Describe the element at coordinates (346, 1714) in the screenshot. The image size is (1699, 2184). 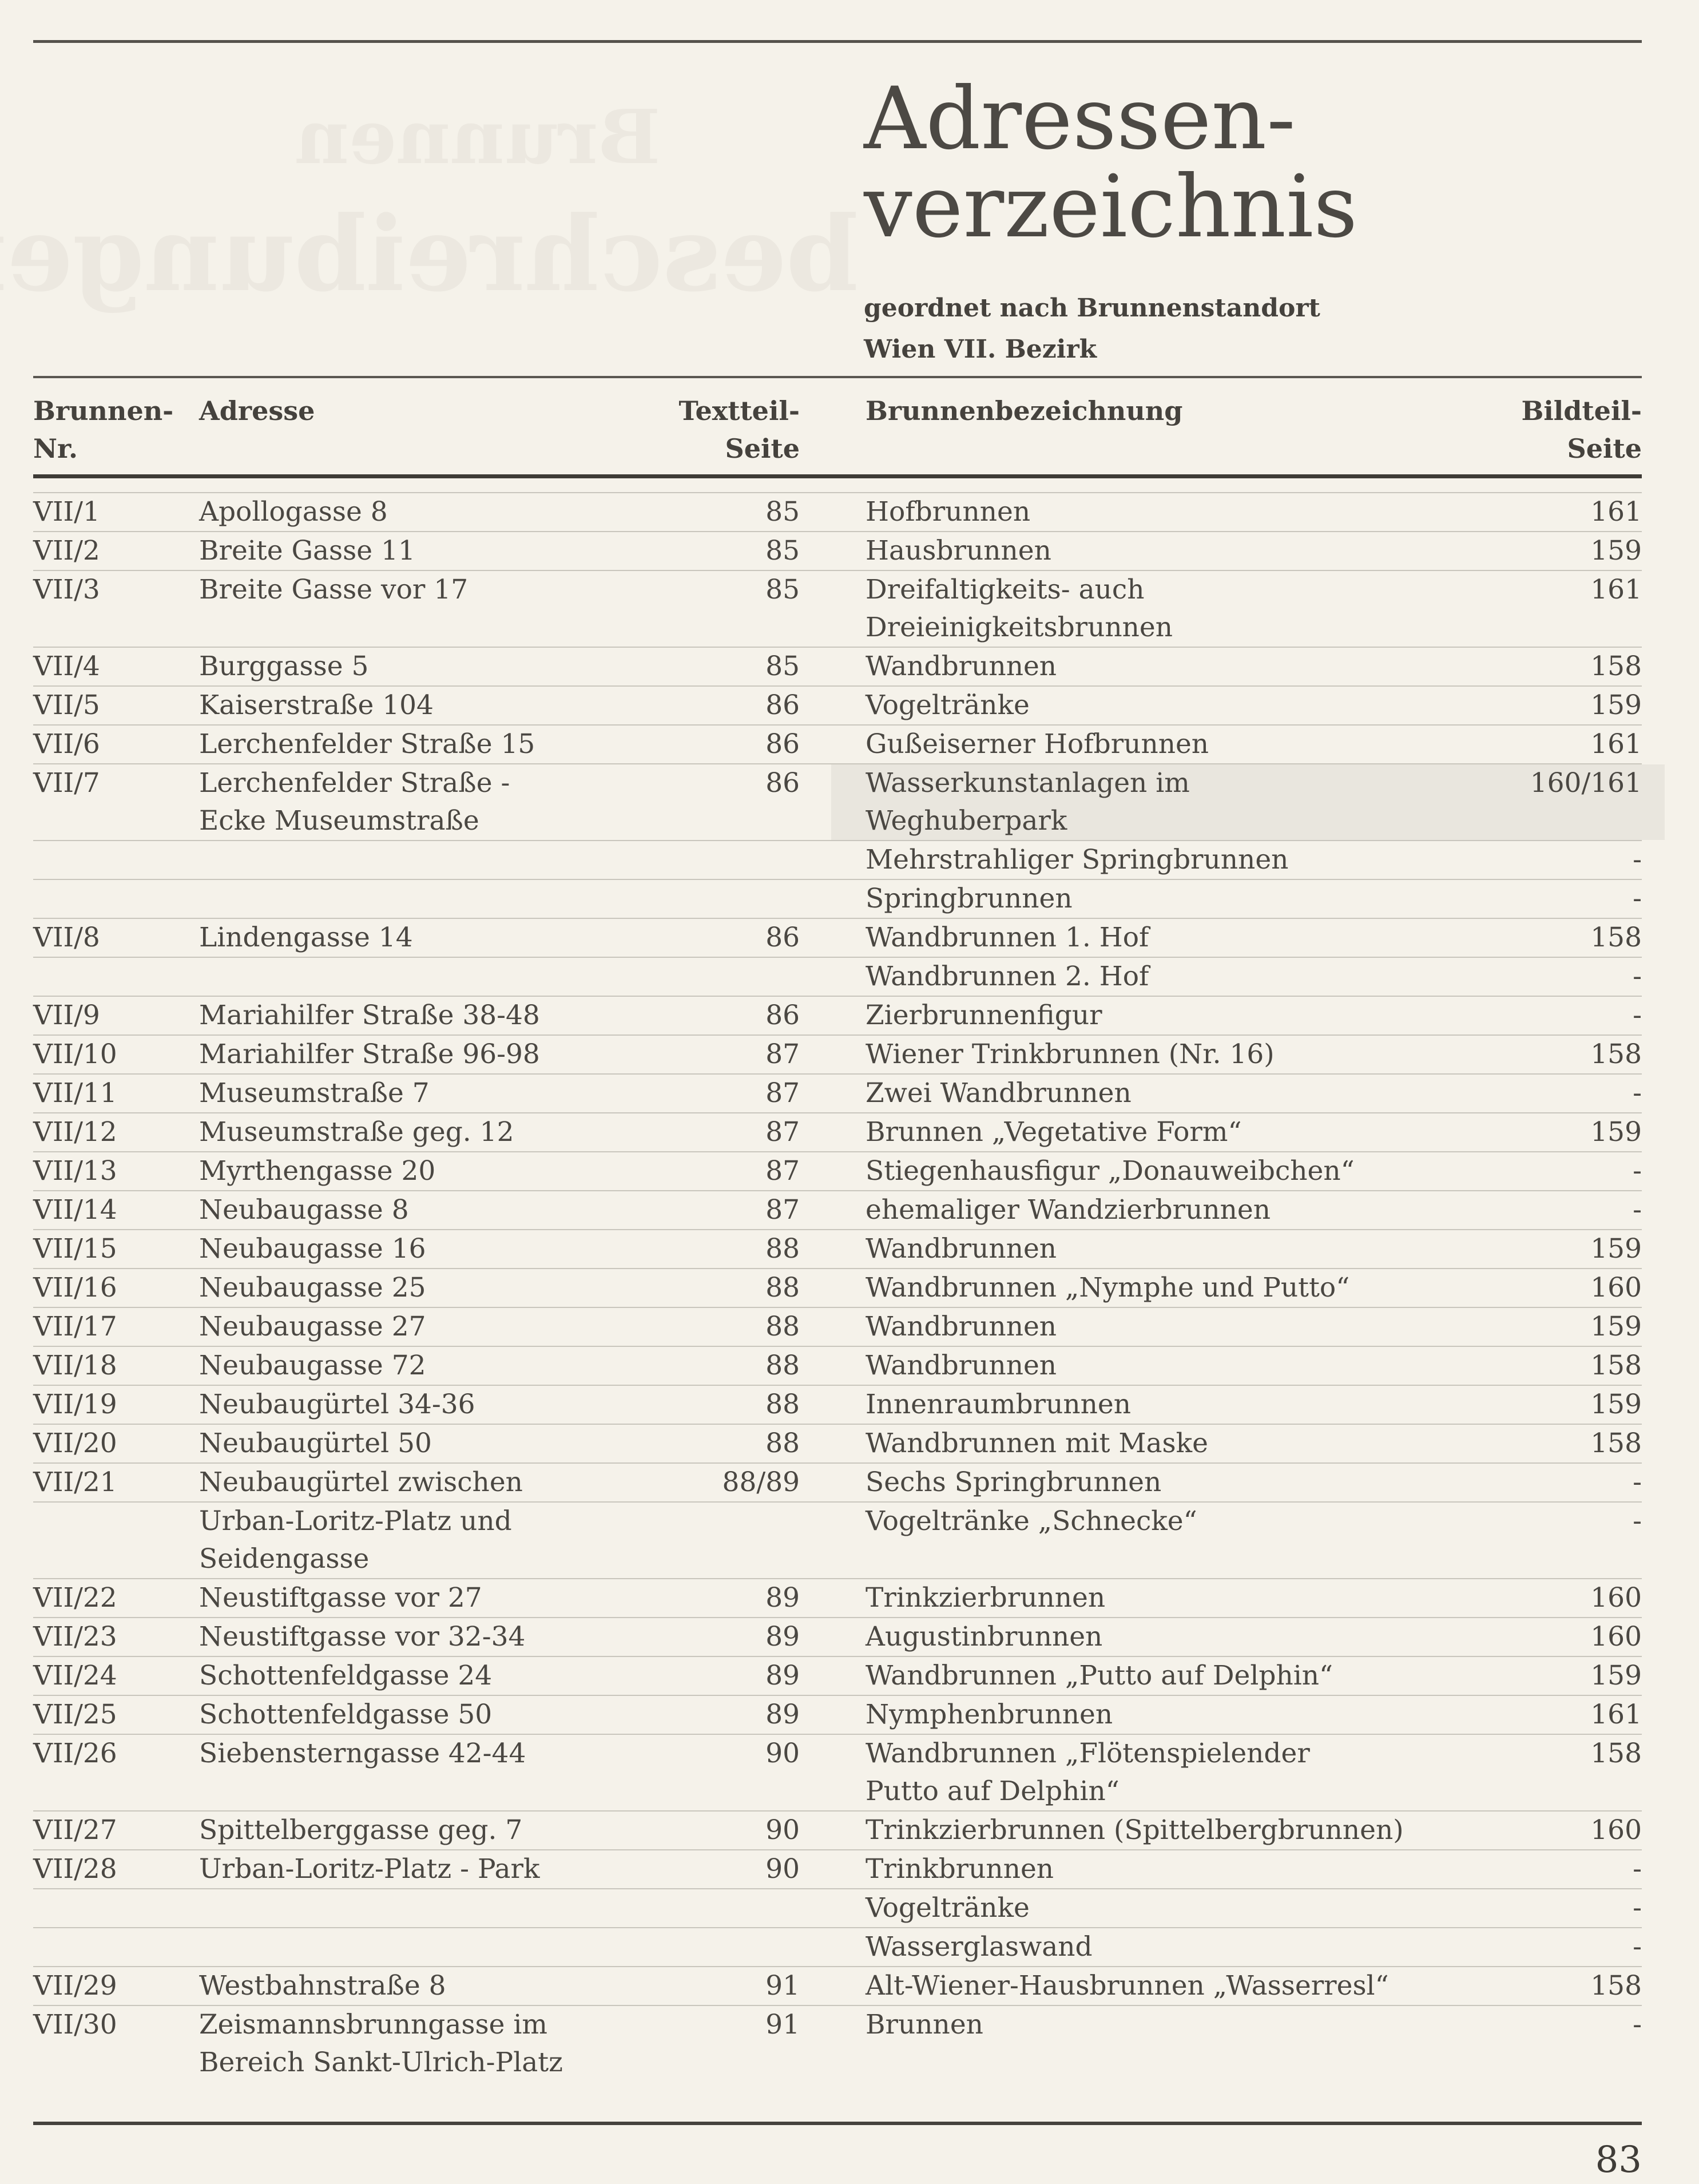
I see `row-adresse: Schottenfeldgasse 50` at that location.